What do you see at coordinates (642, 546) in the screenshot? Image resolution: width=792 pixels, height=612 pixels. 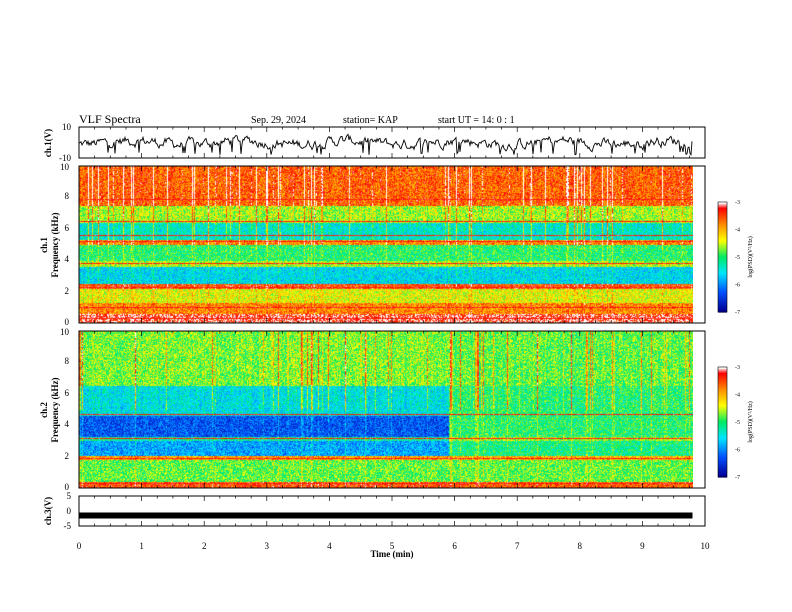 I see `x-tick-label: 9` at bounding box center [642, 546].